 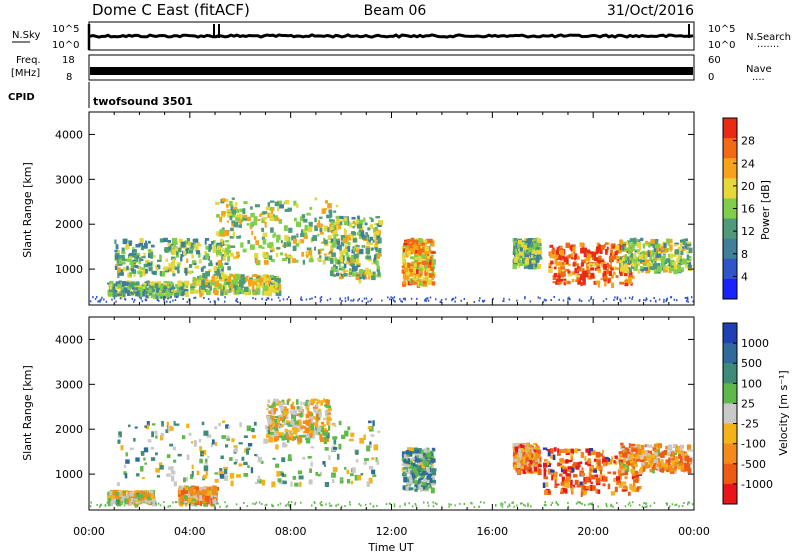 What do you see at coordinates (395, 11) in the screenshot?
I see `beam-label: Beam 06` at bounding box center [395, 11].